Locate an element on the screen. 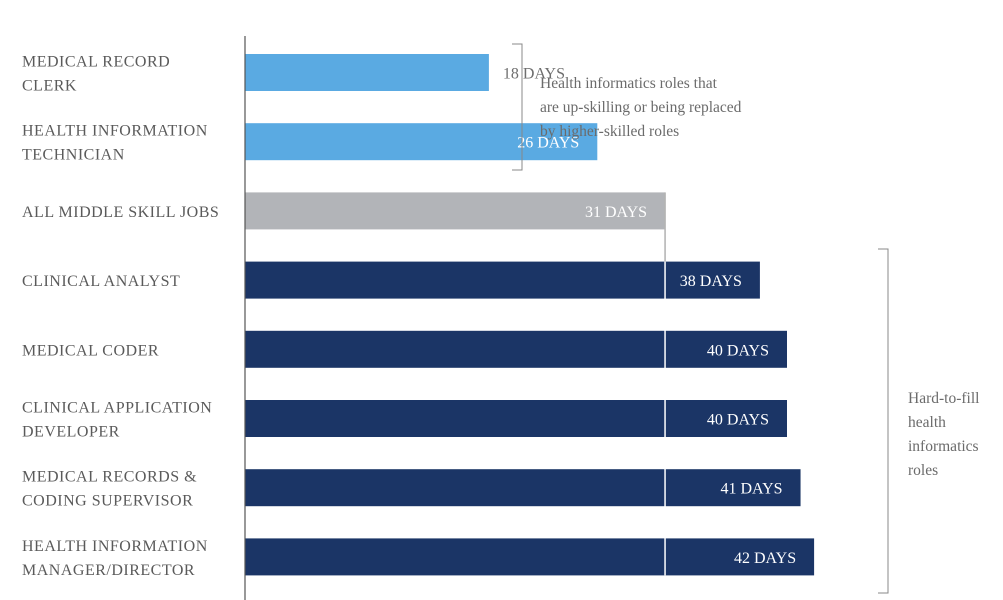 Image resolution: width=1003 pixels, height=600 pixels. value-label: 26 DAYS is located at coordinates (548, 143).